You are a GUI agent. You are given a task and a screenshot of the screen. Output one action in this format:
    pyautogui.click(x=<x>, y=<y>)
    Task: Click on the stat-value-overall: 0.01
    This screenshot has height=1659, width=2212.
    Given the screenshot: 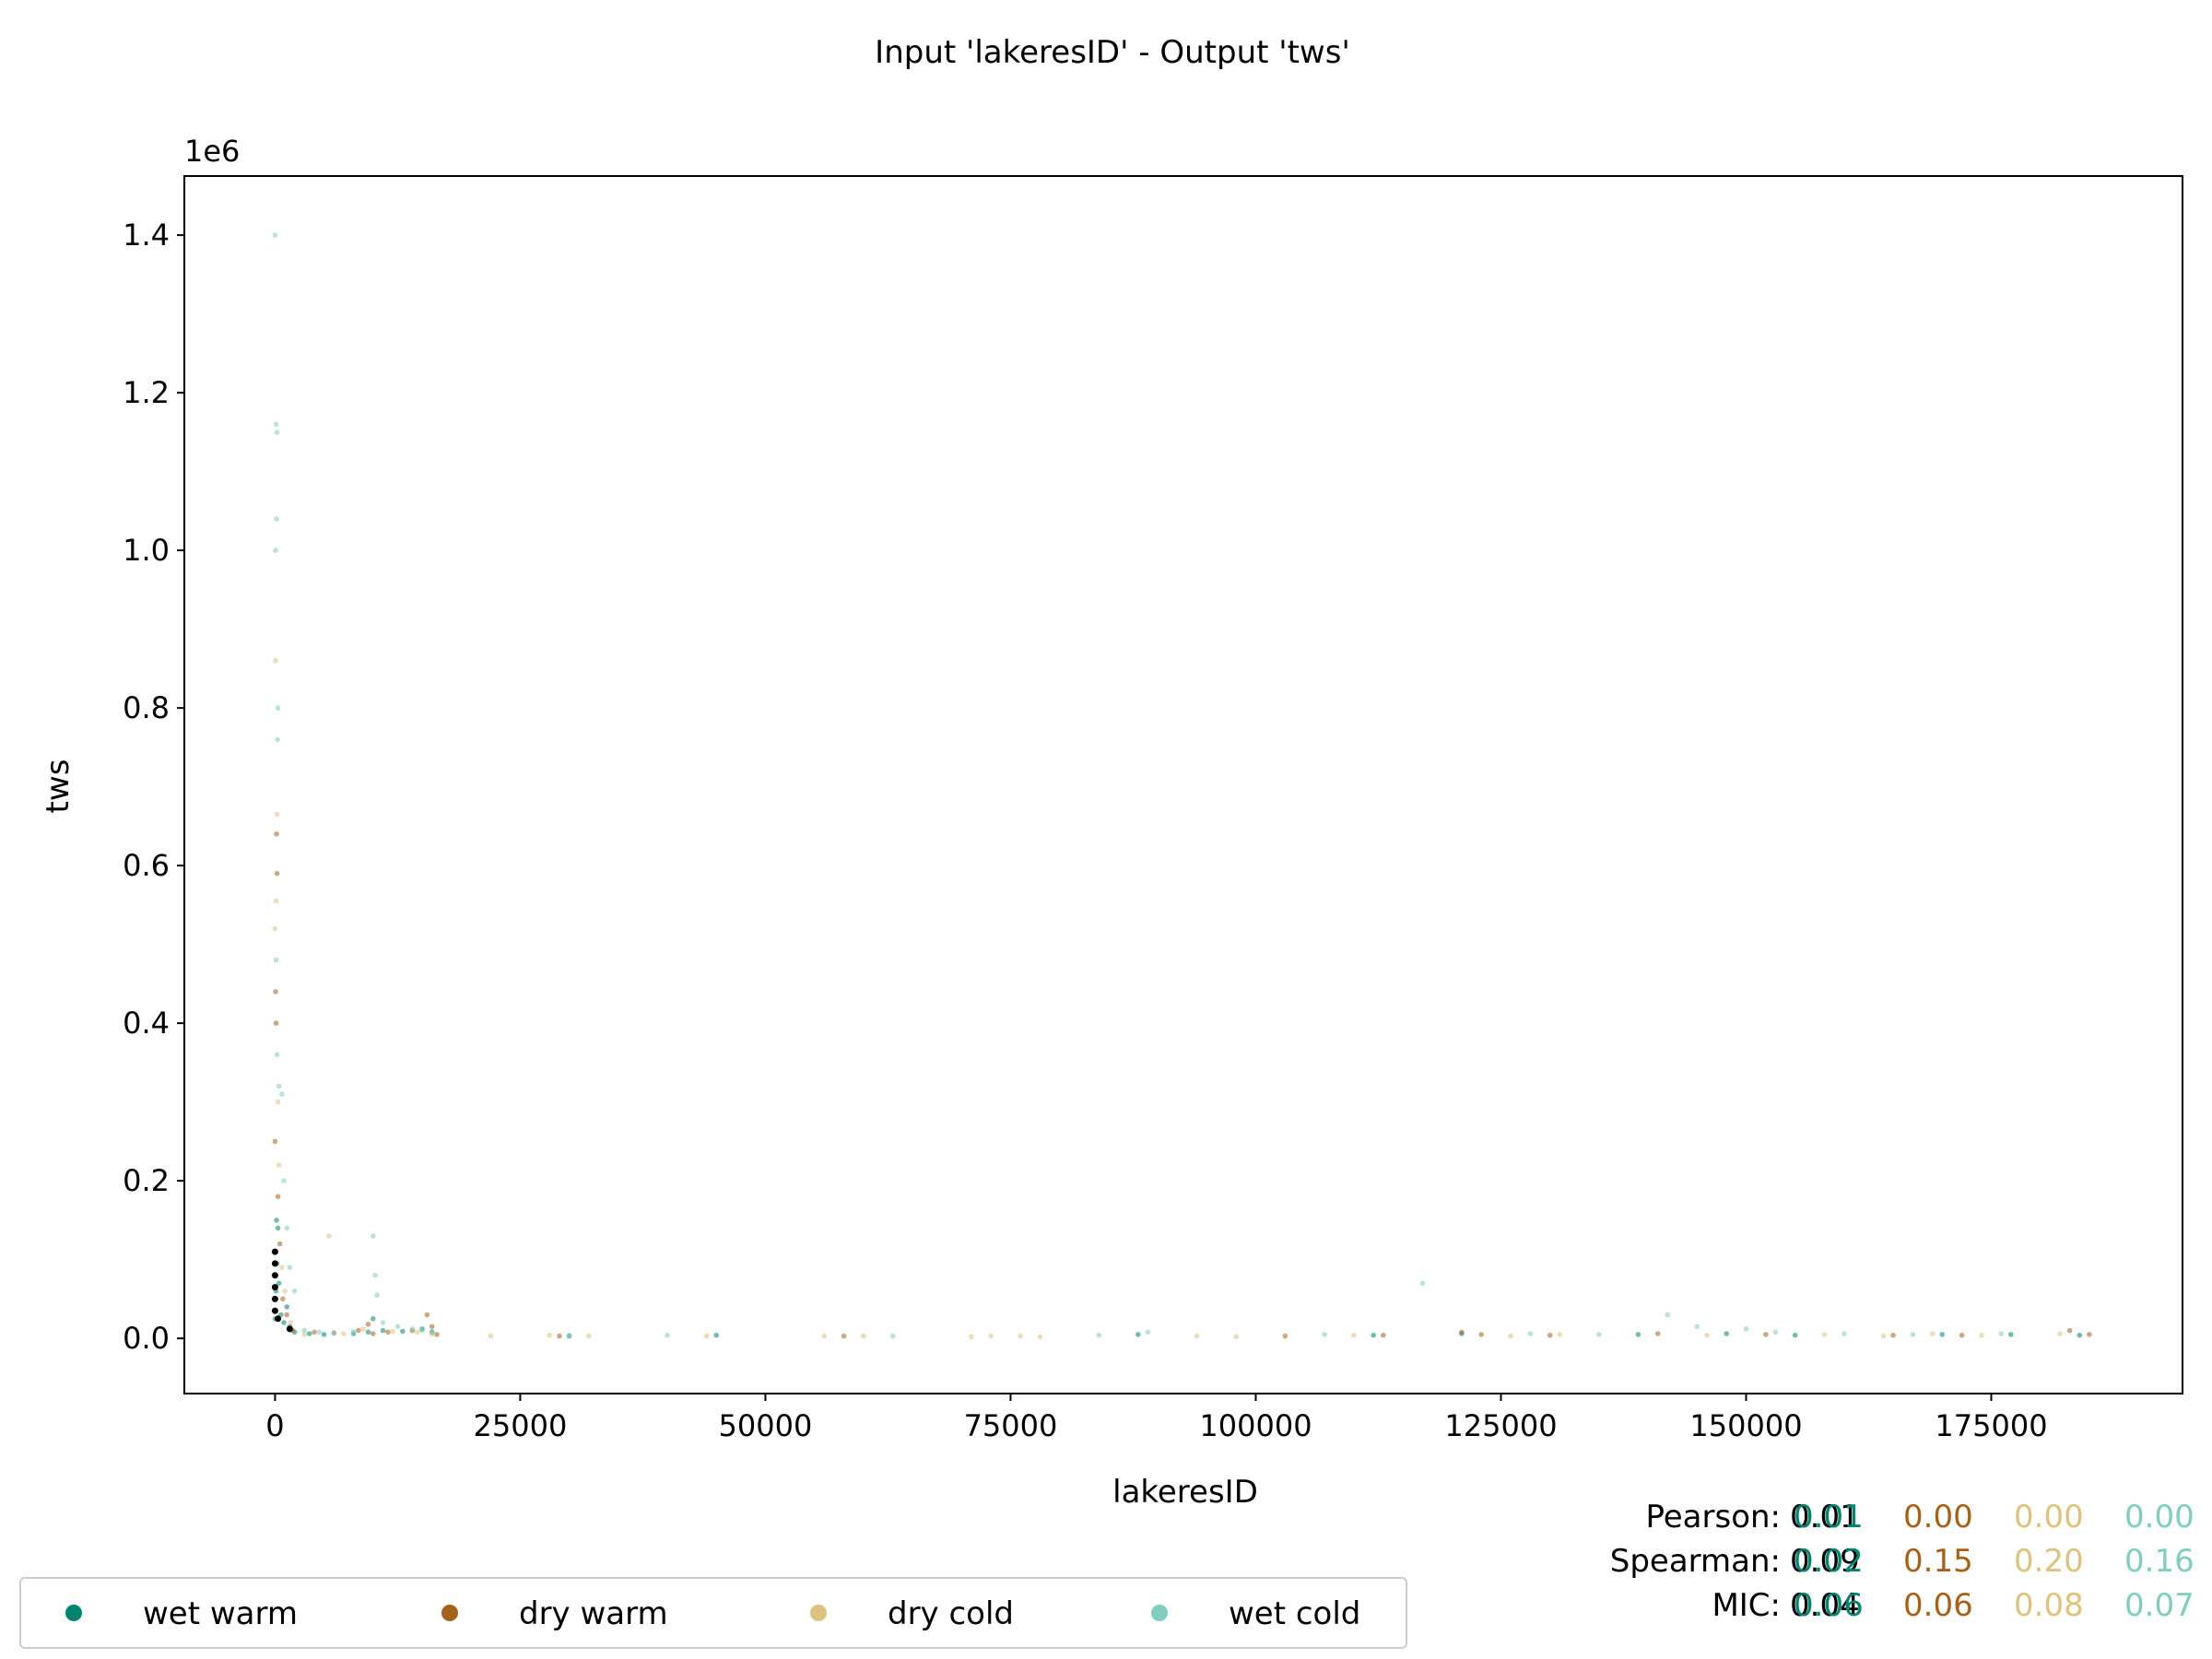 What is the action you would take?
    pyautogui.click(x=1825, y=1517)
    